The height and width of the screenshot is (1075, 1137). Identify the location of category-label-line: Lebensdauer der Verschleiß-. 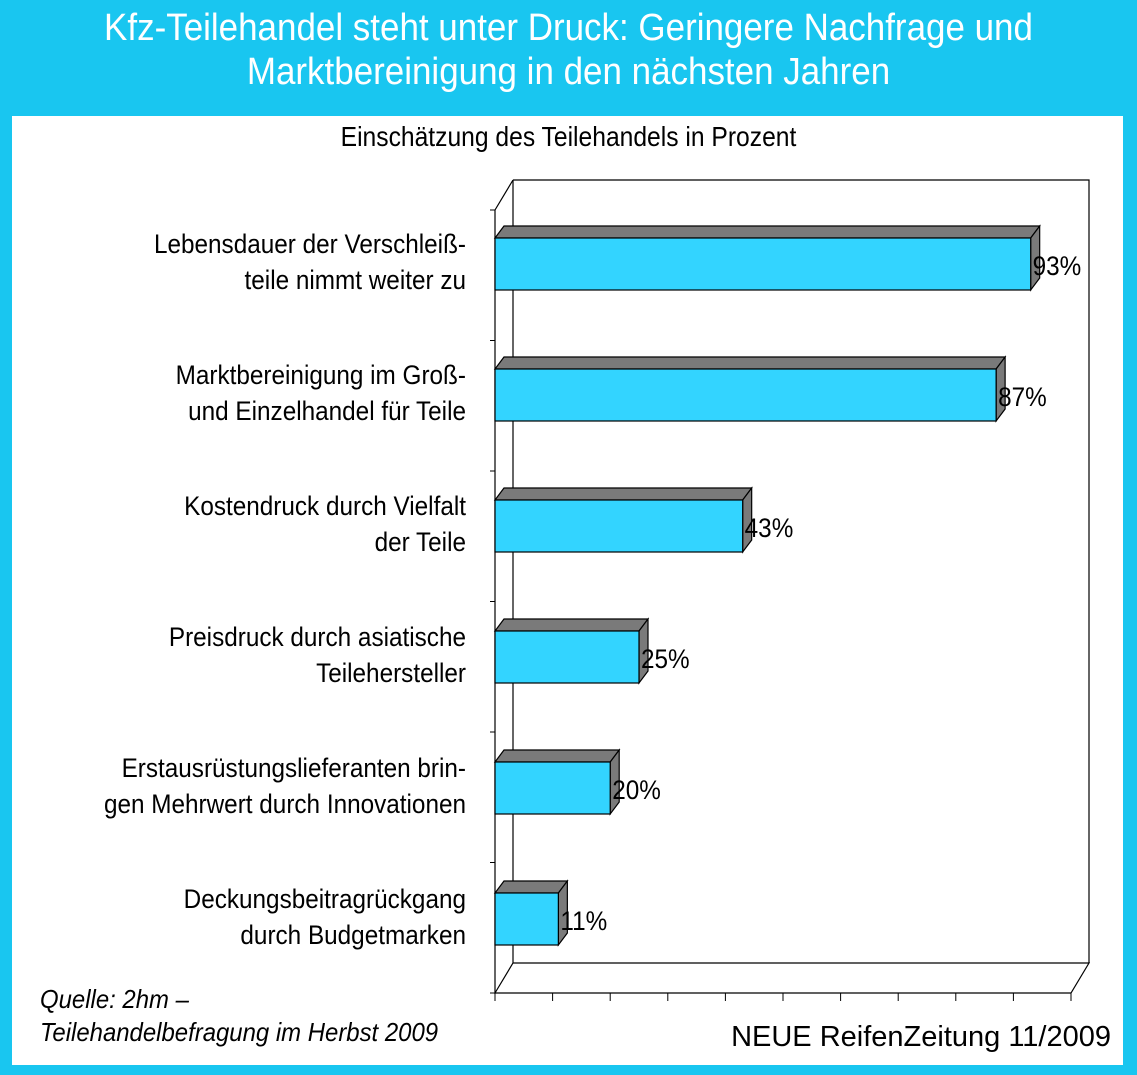
(309, 244).